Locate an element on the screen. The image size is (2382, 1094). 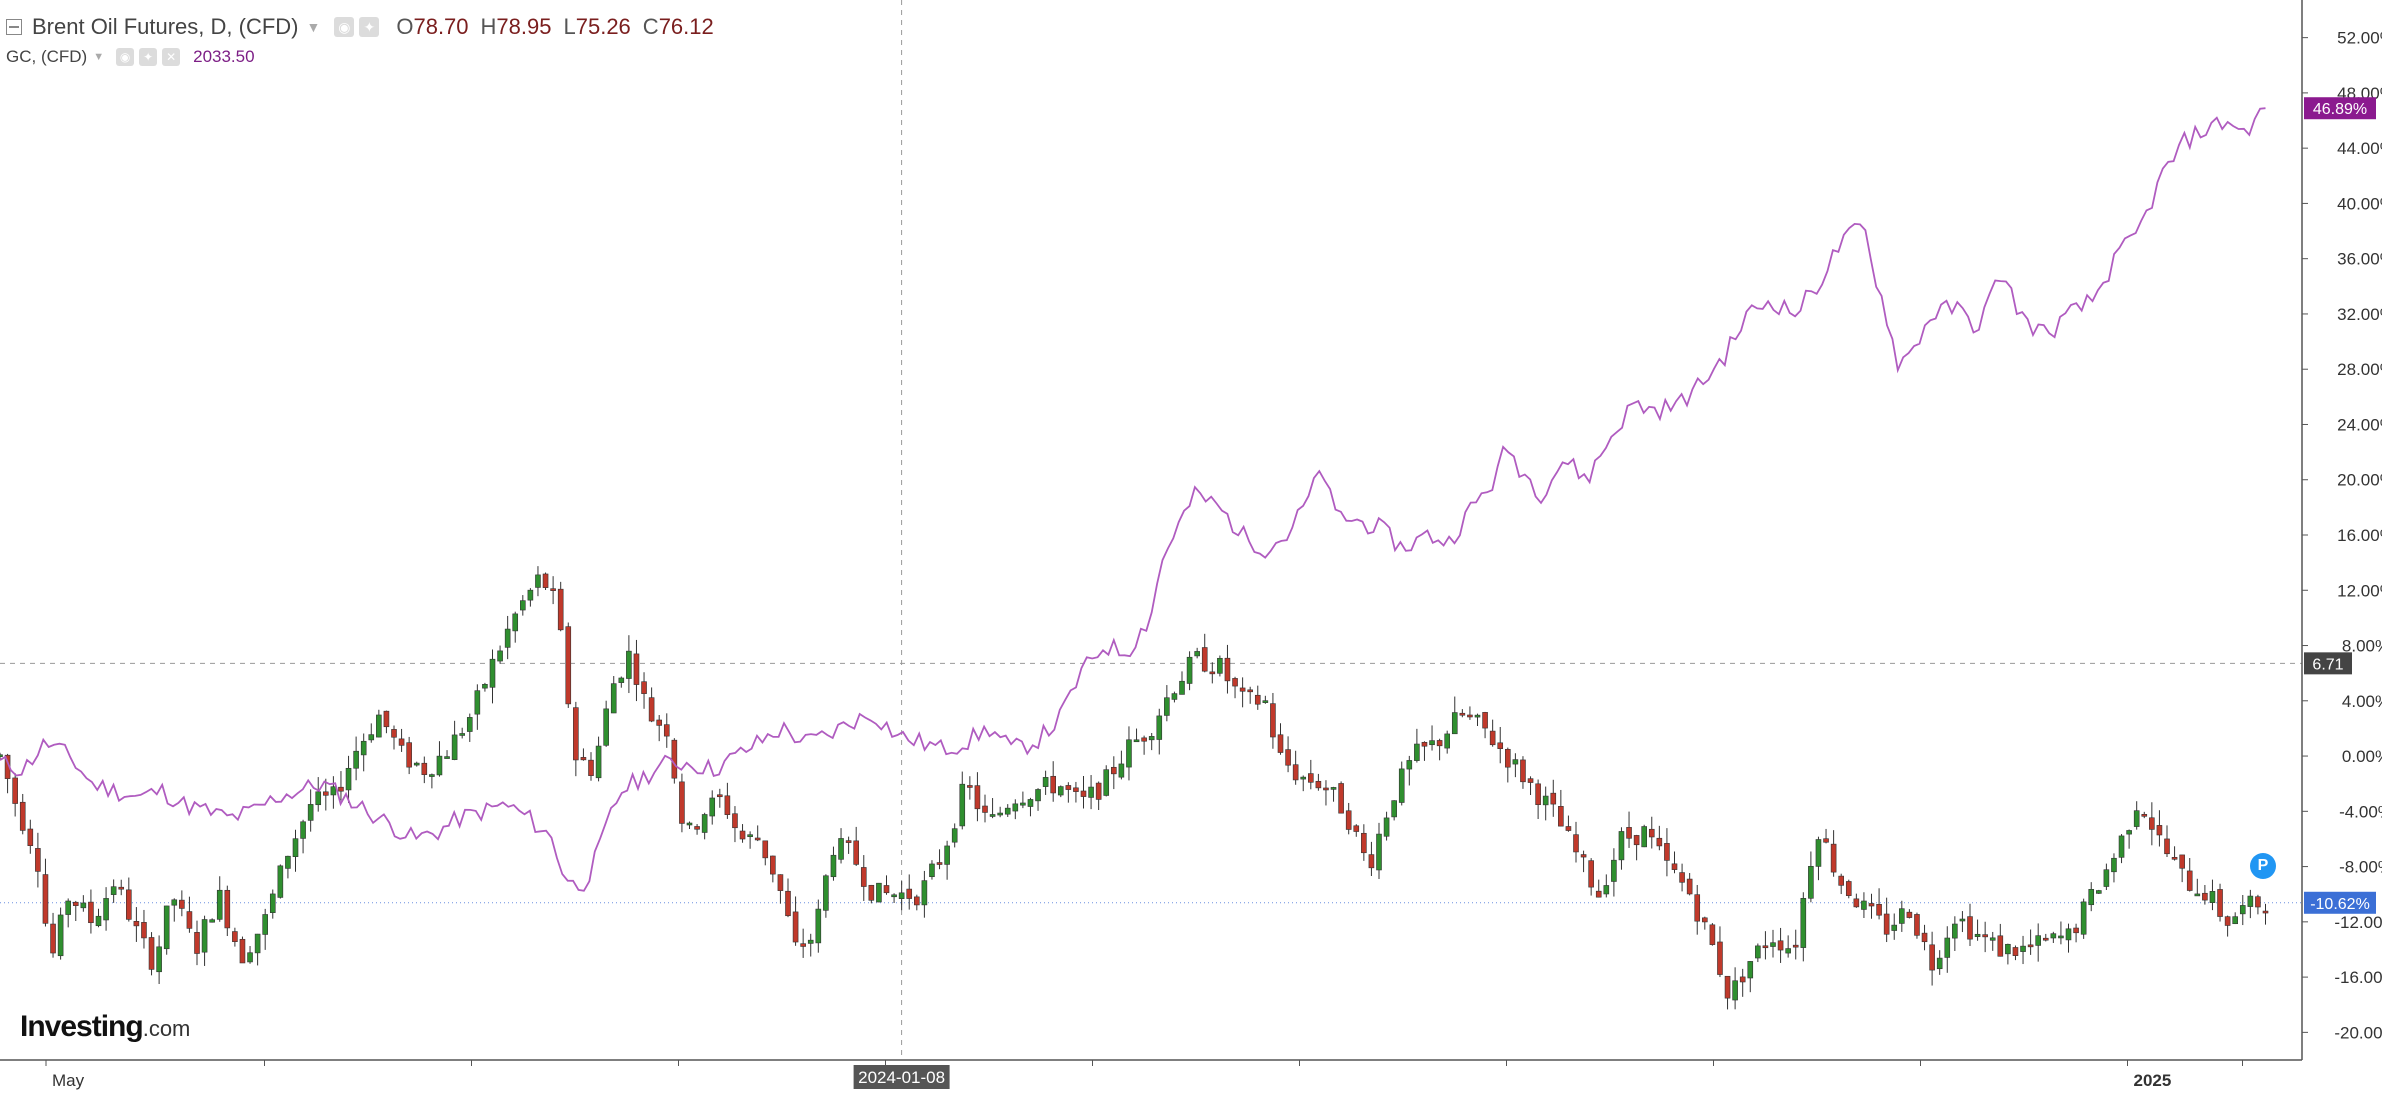
y-tick-label: -16.00% is located at coordinates (2358, 977).